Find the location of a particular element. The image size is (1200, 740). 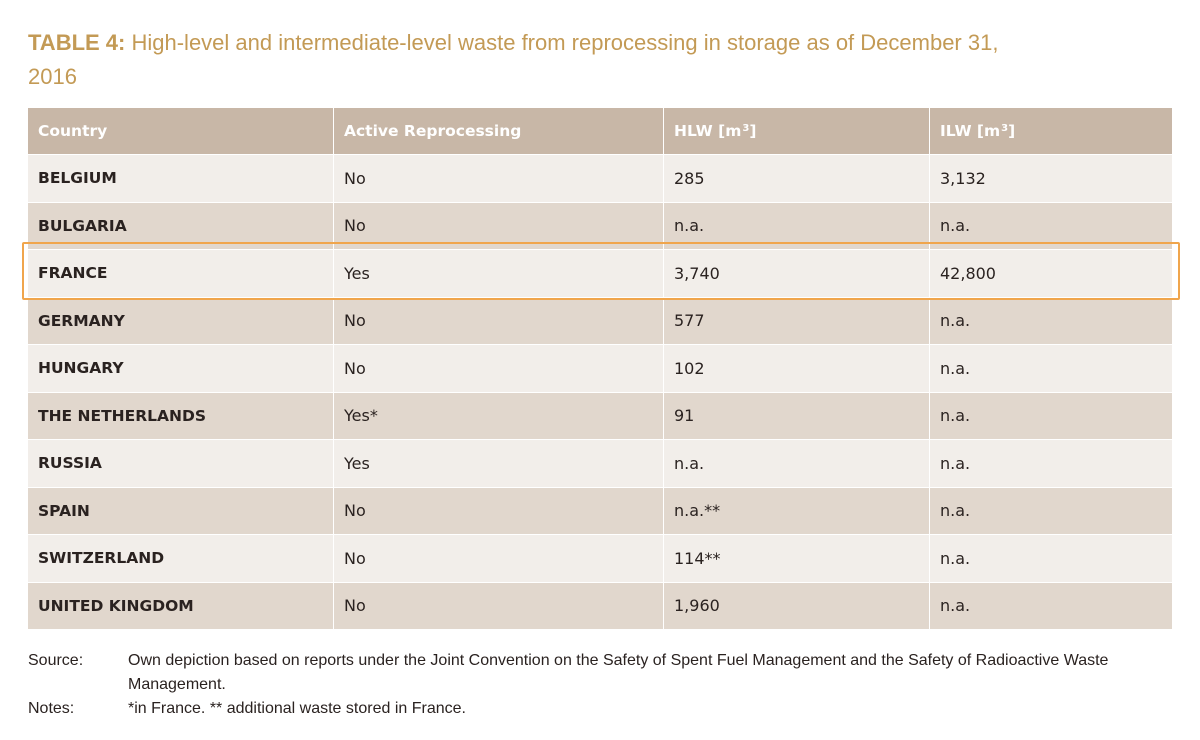

table-row: UNITED KINGDOM No 1,960 n.a. is located at coordinates (600, 606).